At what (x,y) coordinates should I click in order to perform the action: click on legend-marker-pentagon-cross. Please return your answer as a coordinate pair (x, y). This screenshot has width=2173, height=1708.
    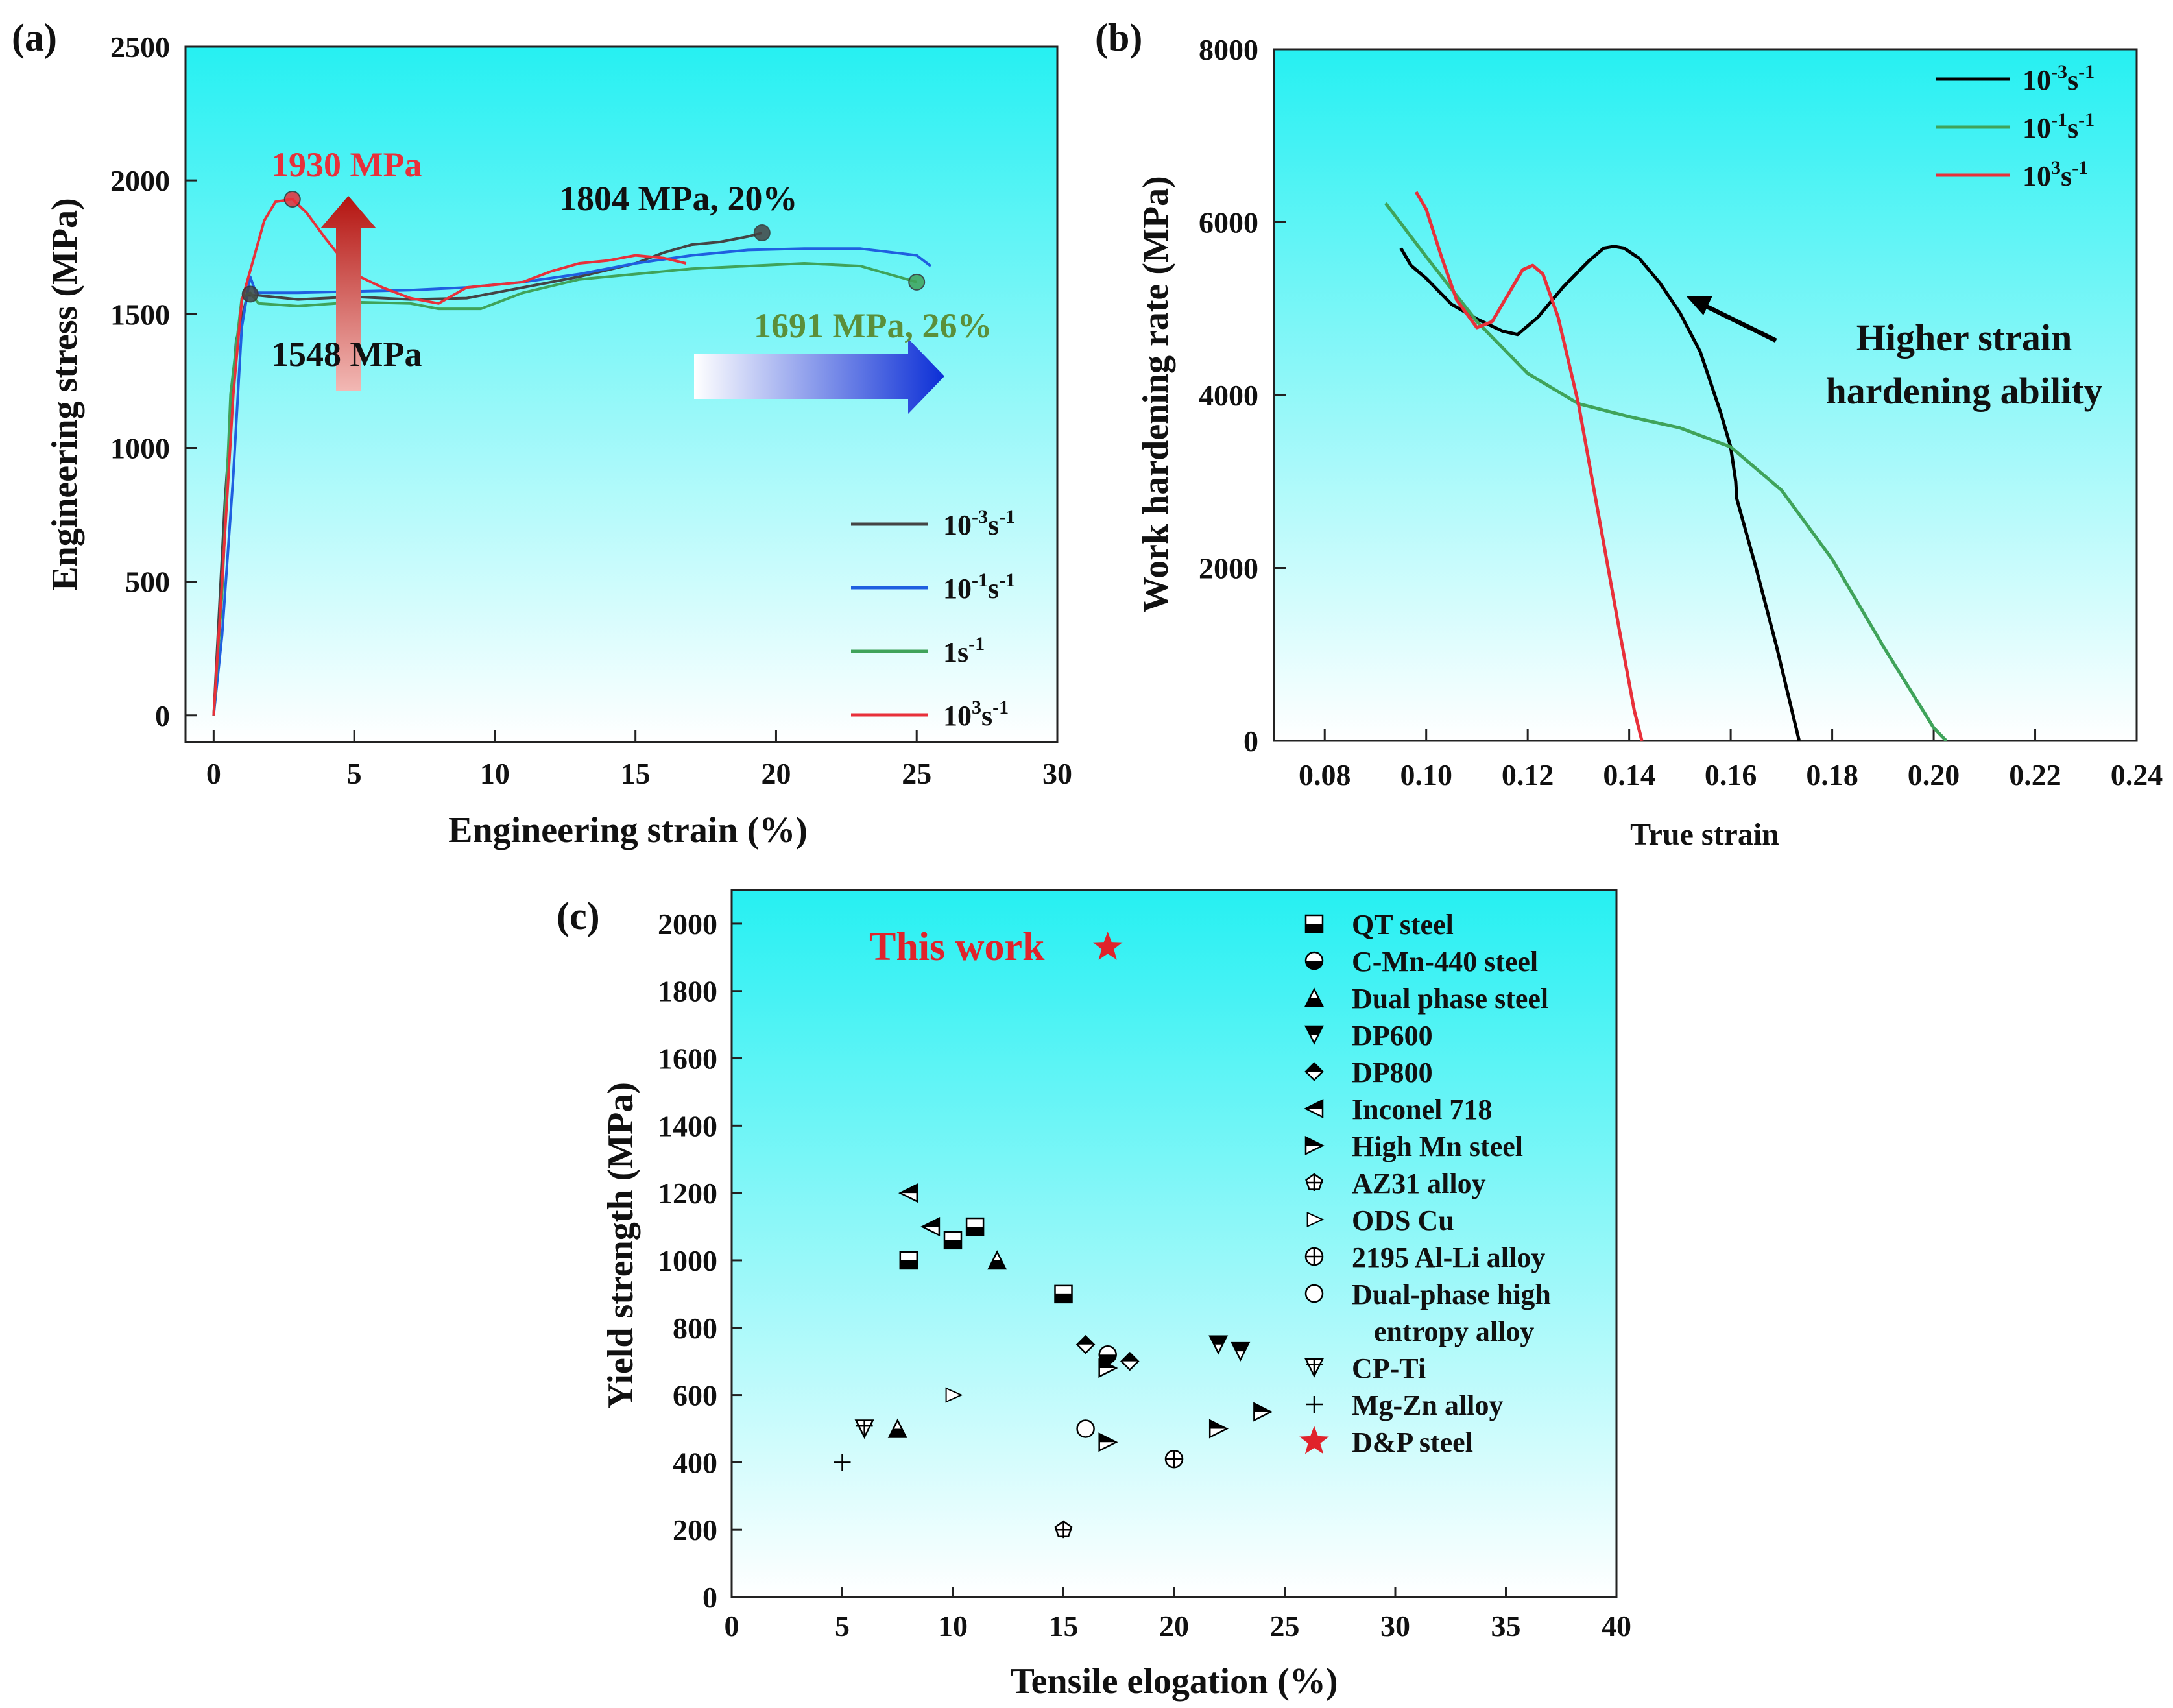
    Looking at the image, I should click on (1314, 1182).